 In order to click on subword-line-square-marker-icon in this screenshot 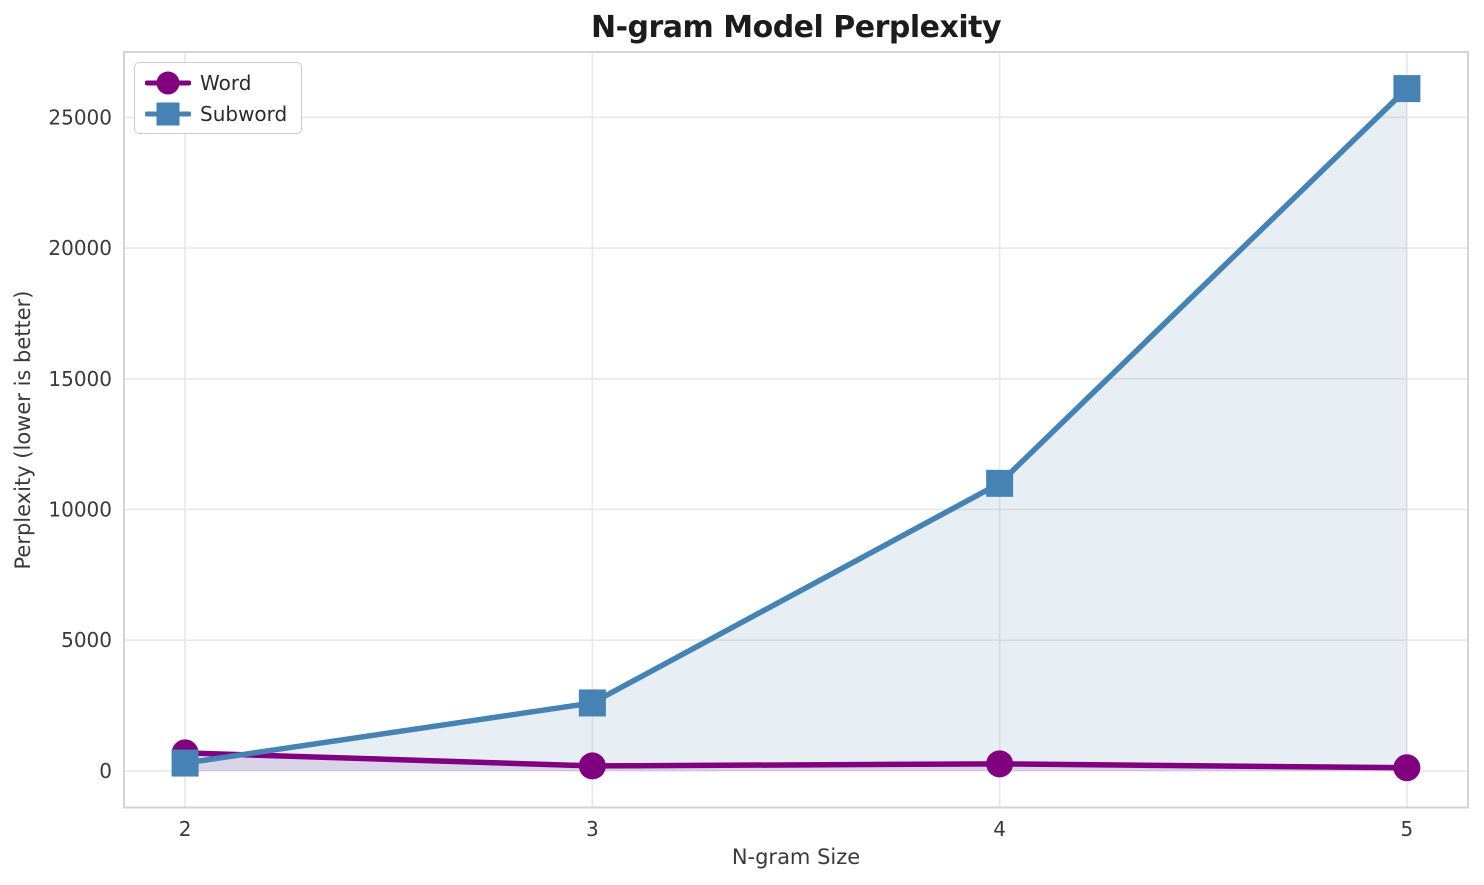, I will do `click(168, 113)`.